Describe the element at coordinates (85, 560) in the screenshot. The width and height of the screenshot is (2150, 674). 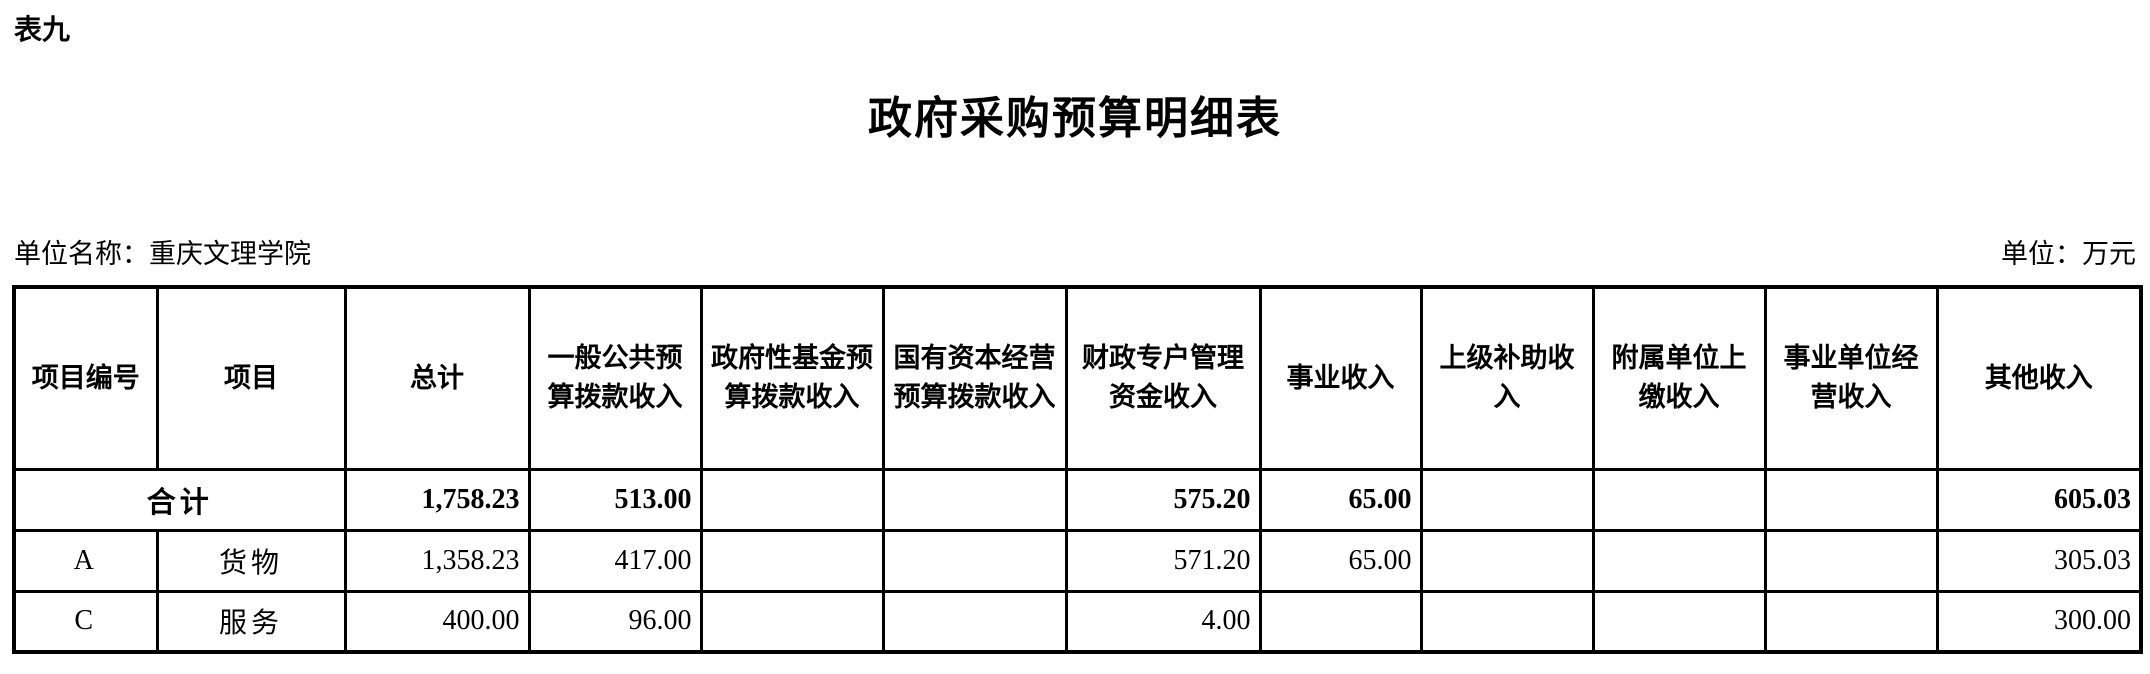
I see `goods-row-code: A` at that location.